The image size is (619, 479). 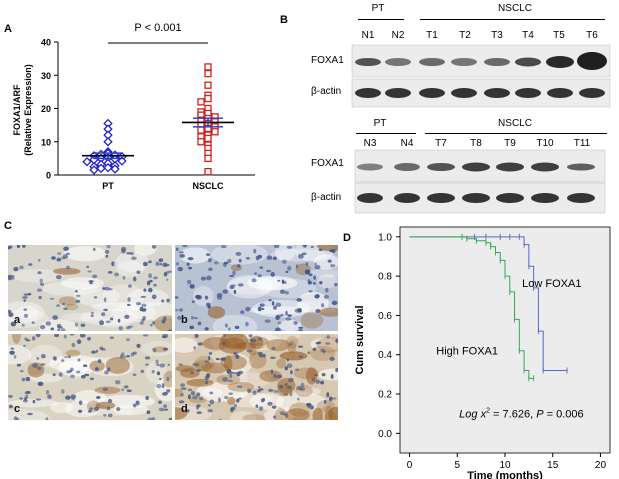 What do you see at coordinates (515, 123) in the screenshot?
I see `blot-bottom-group-nsclc: NSCLC` at bounding box center [515, 123].